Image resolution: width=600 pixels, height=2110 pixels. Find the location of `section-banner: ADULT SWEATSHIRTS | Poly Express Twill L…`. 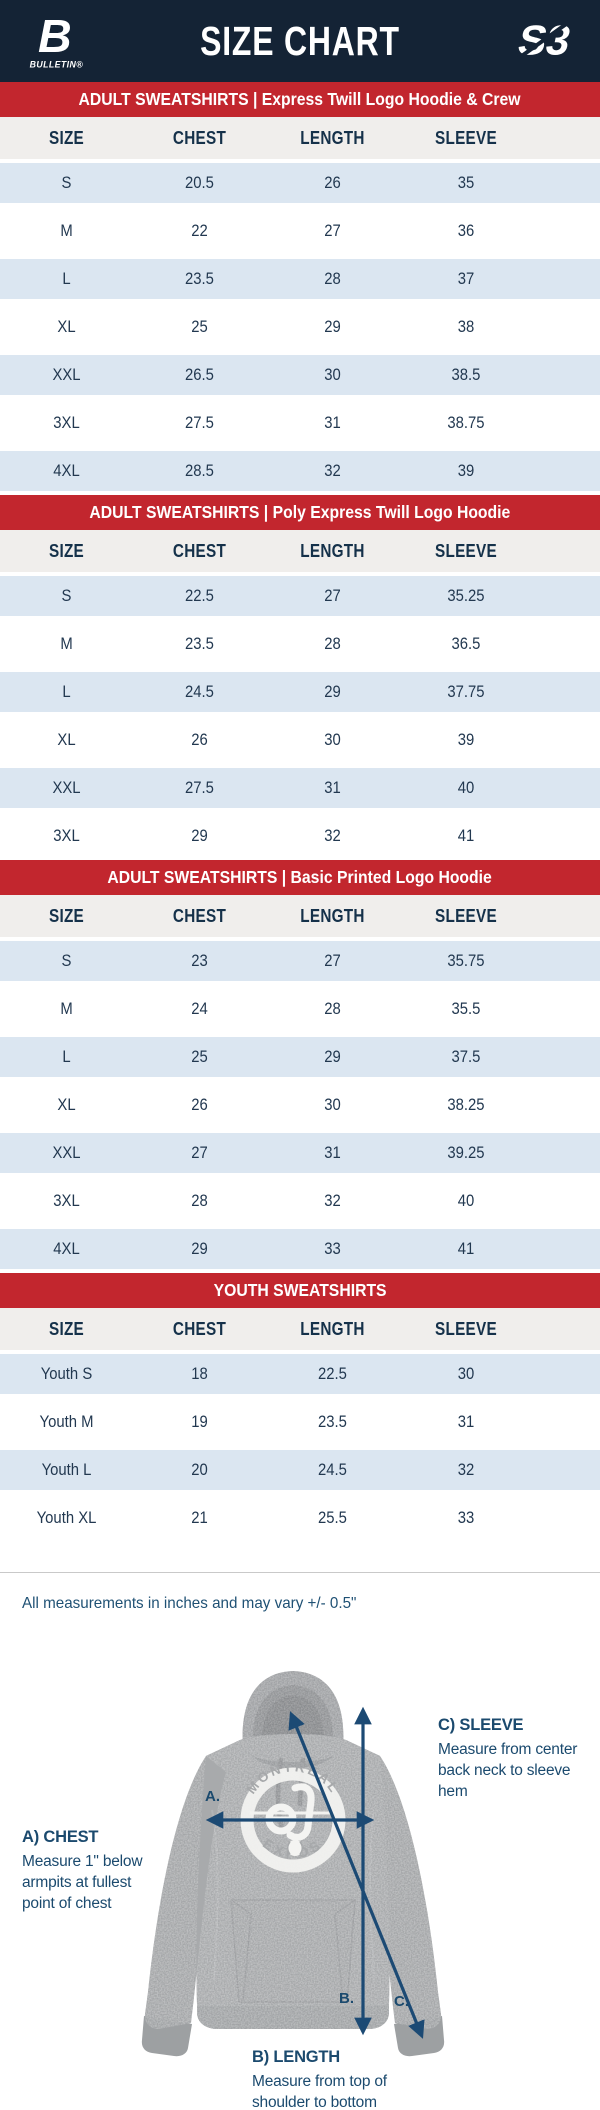

section-banner: ADULT SWEATSHIRTS | Poly Express Twill L… is located at coordinates (300, 512).